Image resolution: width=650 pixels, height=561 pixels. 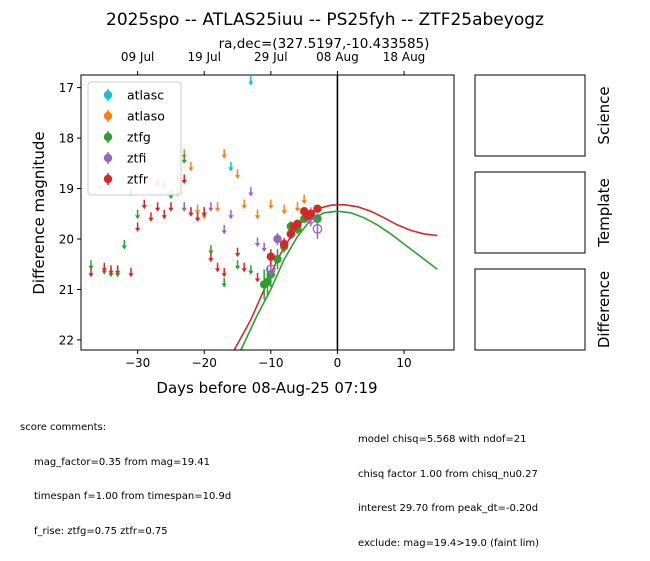 I want to click on legend: atlasc atlaso ztfg ztfi ztfr, so click(x=134, y=138).